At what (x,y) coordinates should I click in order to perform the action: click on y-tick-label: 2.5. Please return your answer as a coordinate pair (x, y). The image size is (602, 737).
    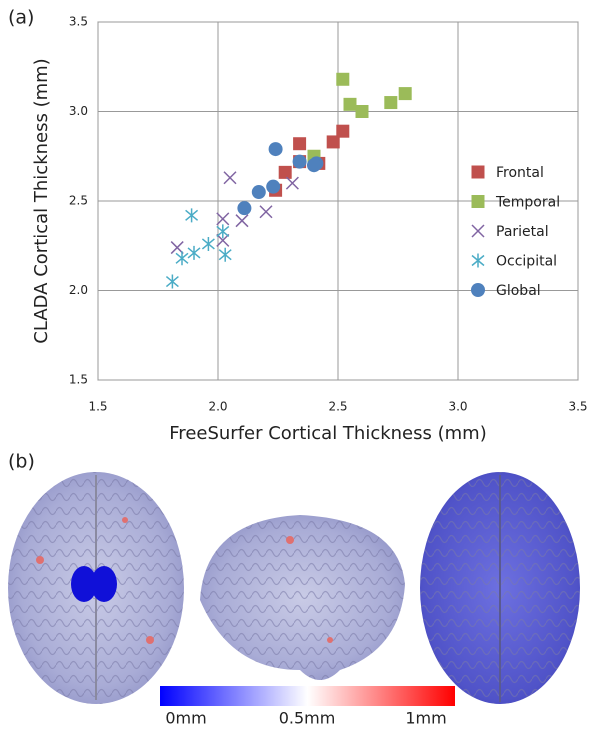
    Looking at the image, I should click on (78, 201).